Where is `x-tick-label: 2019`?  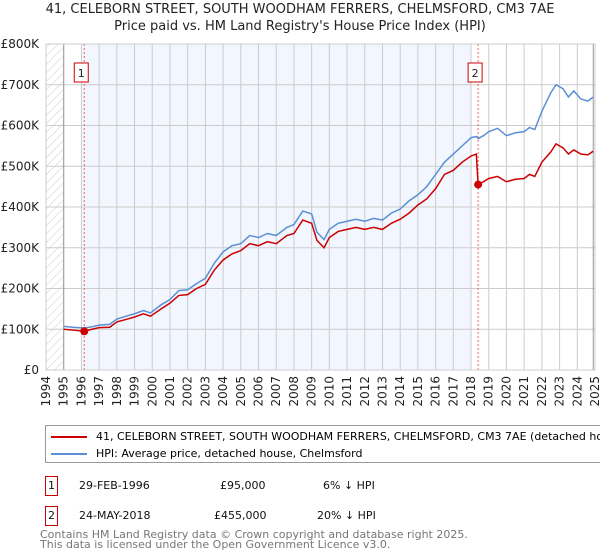 x-tick-label: 2019 is located at coordinates (489, 391).